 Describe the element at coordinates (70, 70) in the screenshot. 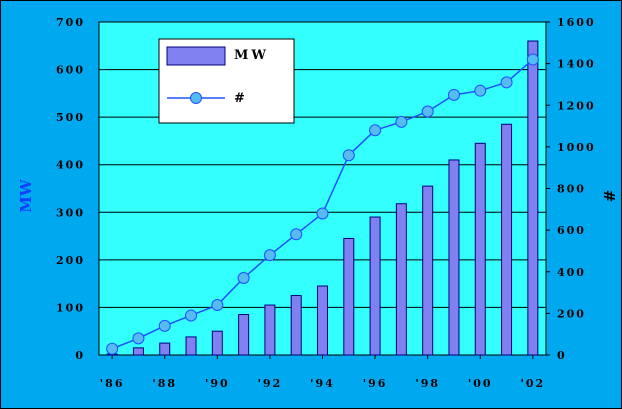

I see `y-tick-label: 600` at that location.